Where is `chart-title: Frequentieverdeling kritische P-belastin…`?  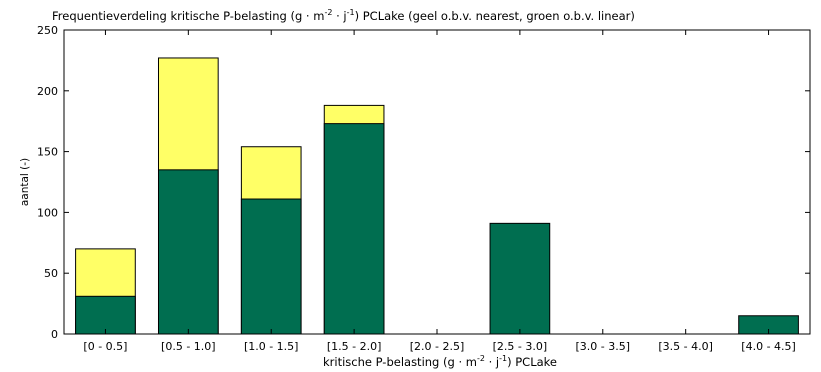 chart-title: Frequentieverdeling kritische P-belastin… is located at coordinates (343, 15).